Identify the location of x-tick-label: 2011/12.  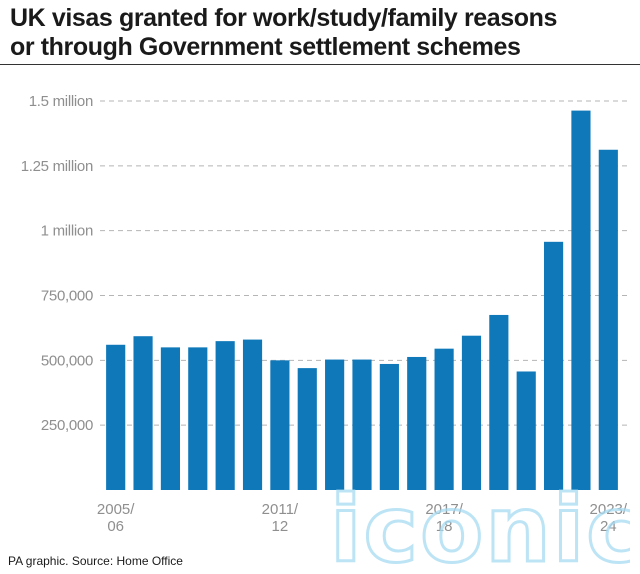
(280, 518).